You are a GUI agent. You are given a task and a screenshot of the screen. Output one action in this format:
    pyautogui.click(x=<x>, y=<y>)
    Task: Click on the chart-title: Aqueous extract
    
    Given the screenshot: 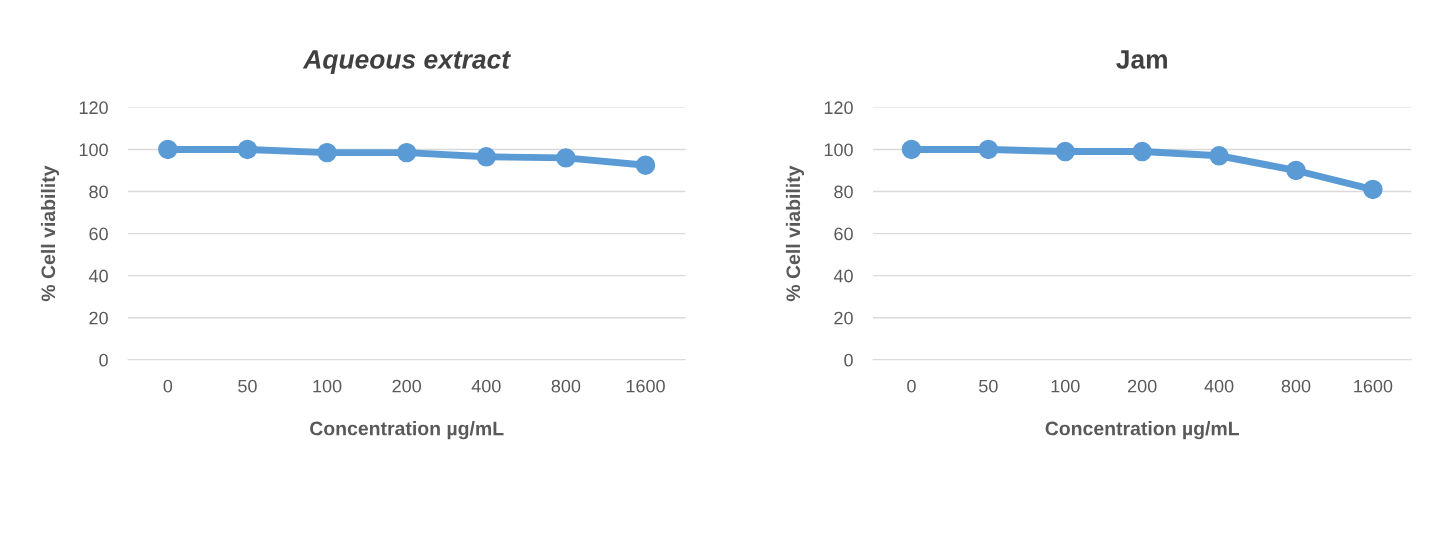 What is the action you would take?
    pyautogui.click(x=406, y=62)
    